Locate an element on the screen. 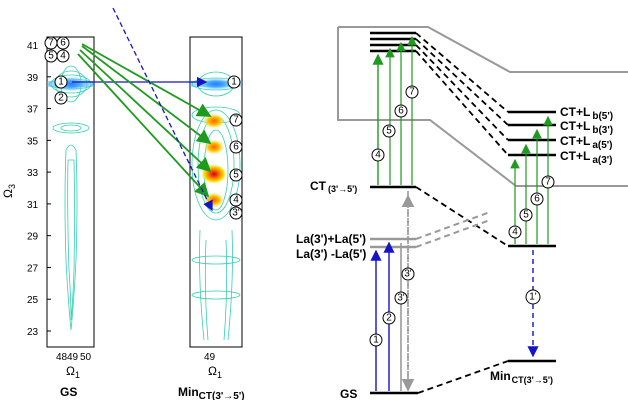 Image resolution: width=628 pixels, height=400 pixels. blue-dashed-diagonal is located at coordinates (162, 109).